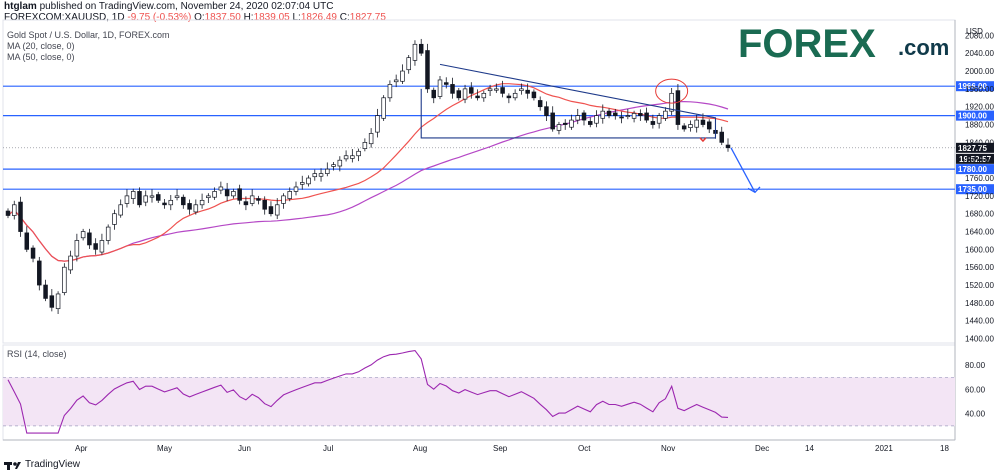  I want to click on rsi-line, so click(368, 392).